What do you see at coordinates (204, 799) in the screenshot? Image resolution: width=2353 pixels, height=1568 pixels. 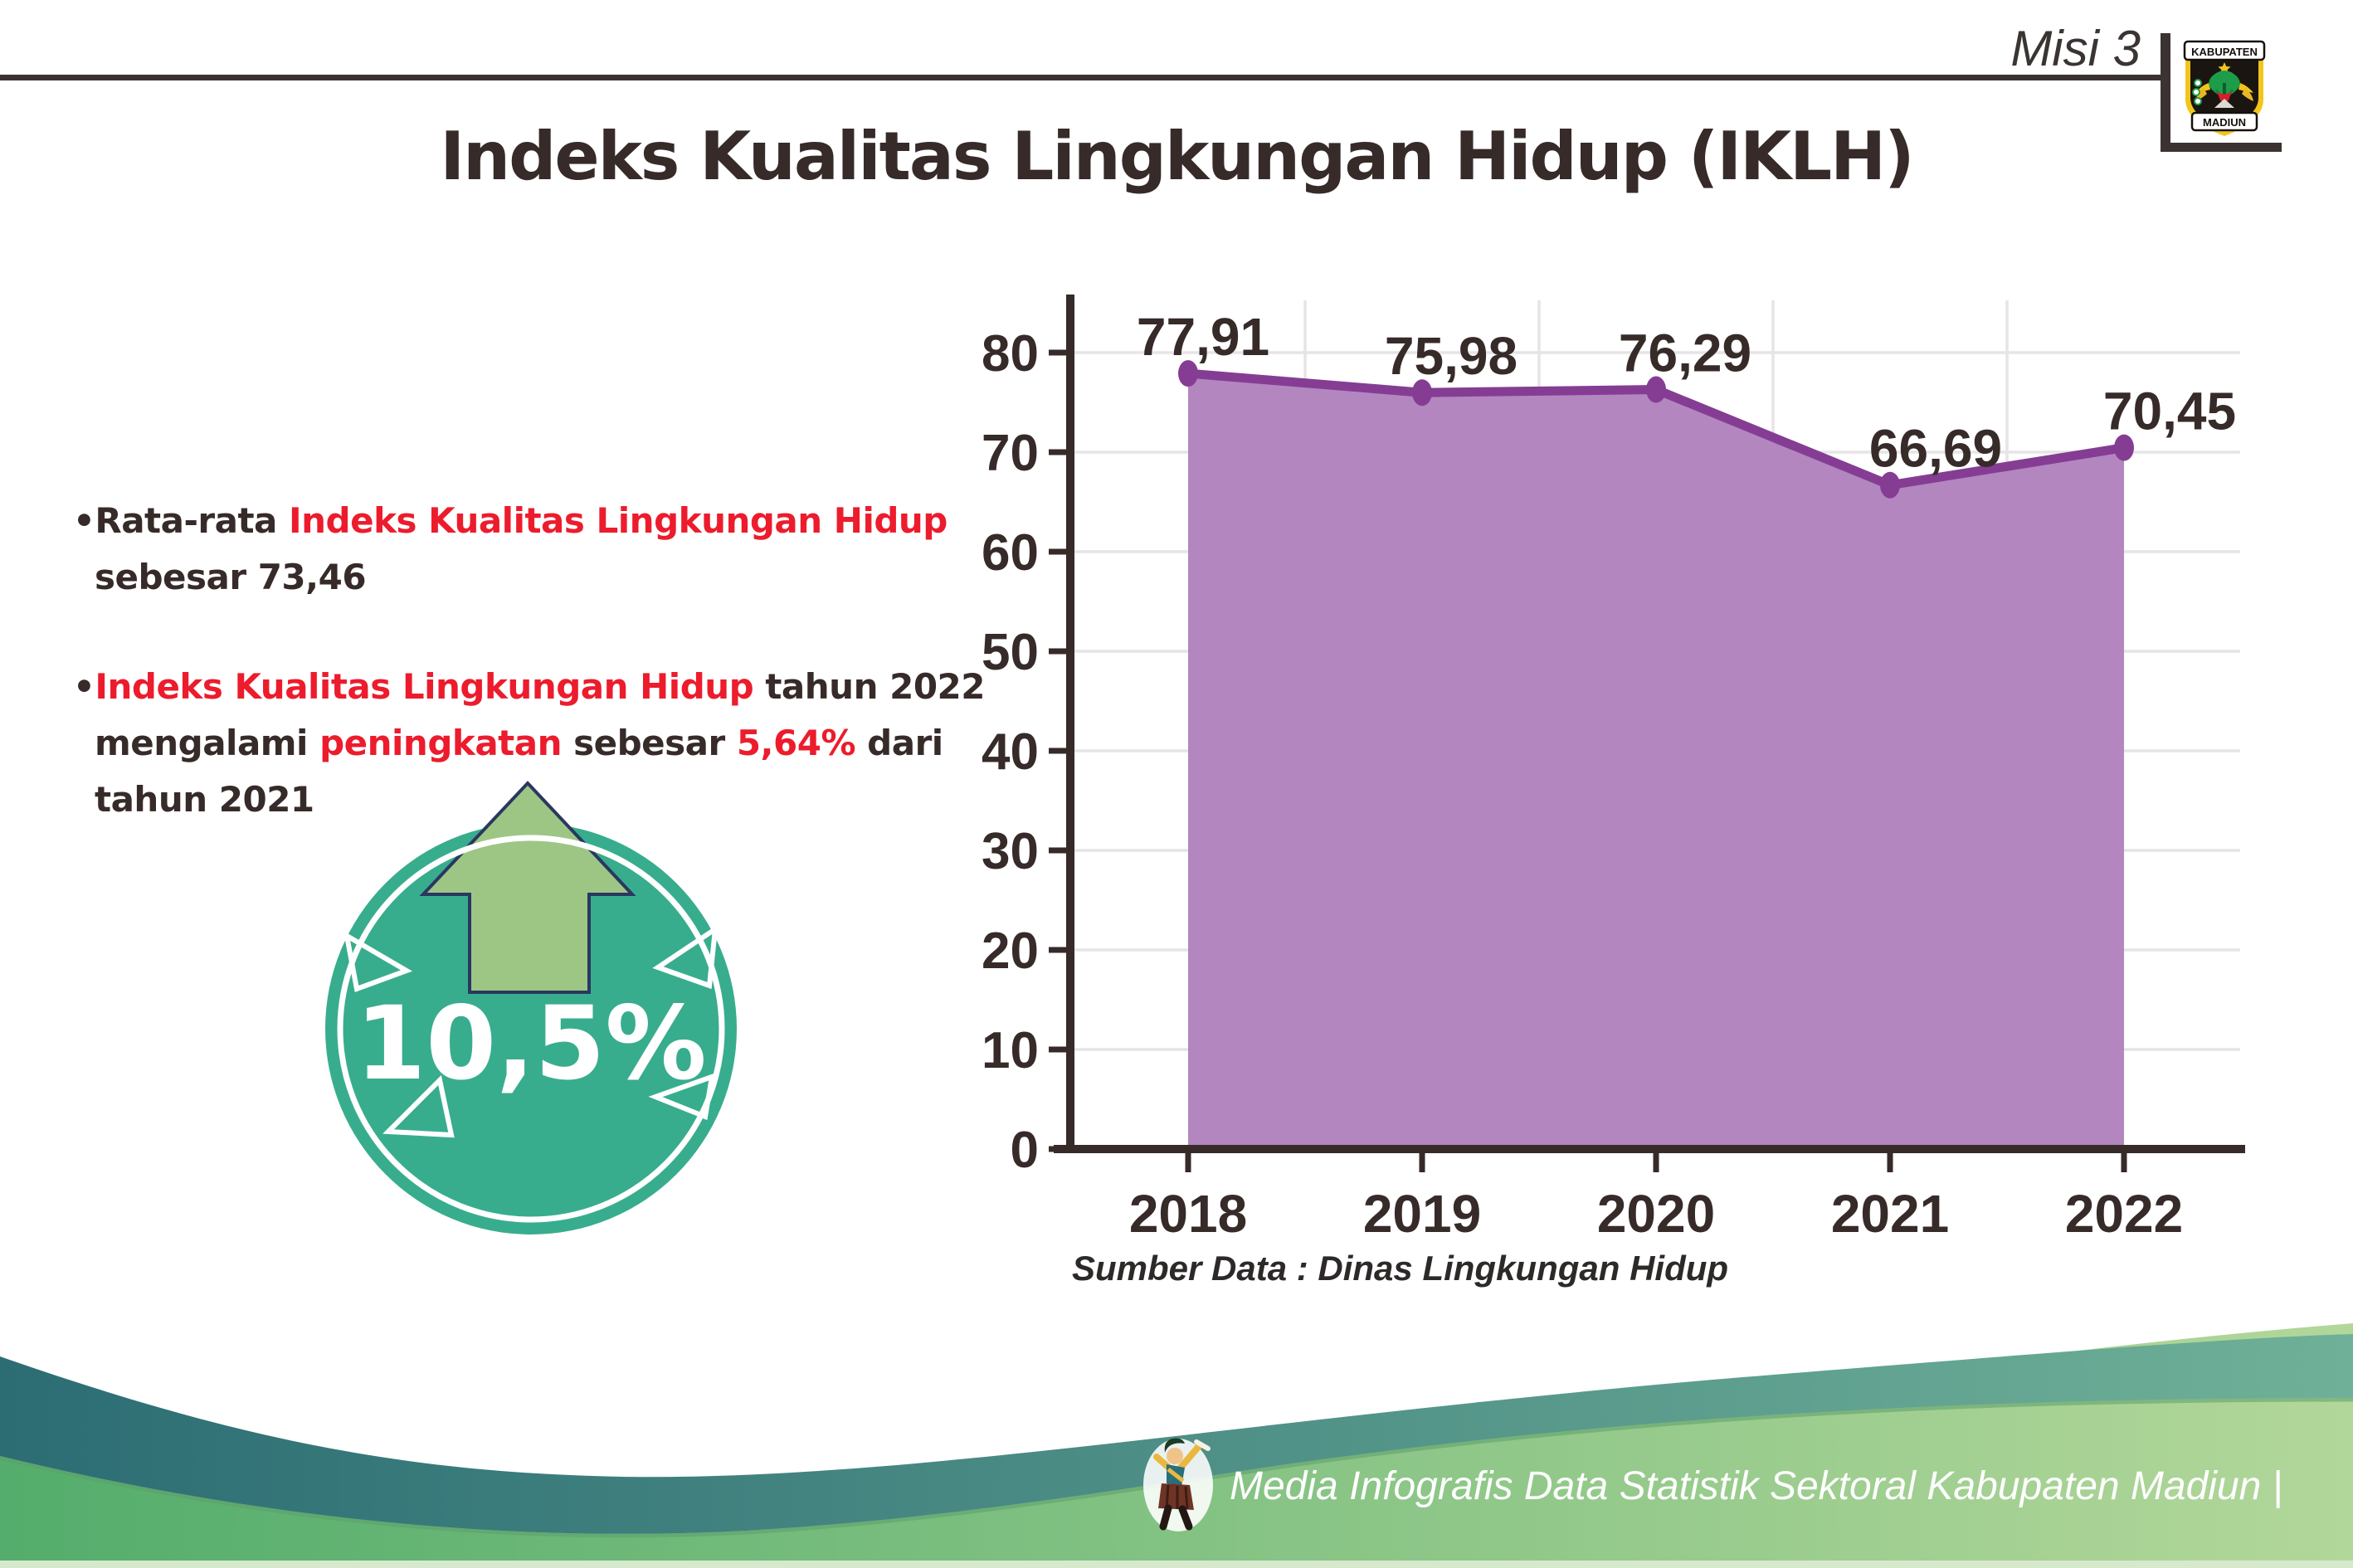 I see `insight-line: tahun 2021` at bounding box center [204, 799].